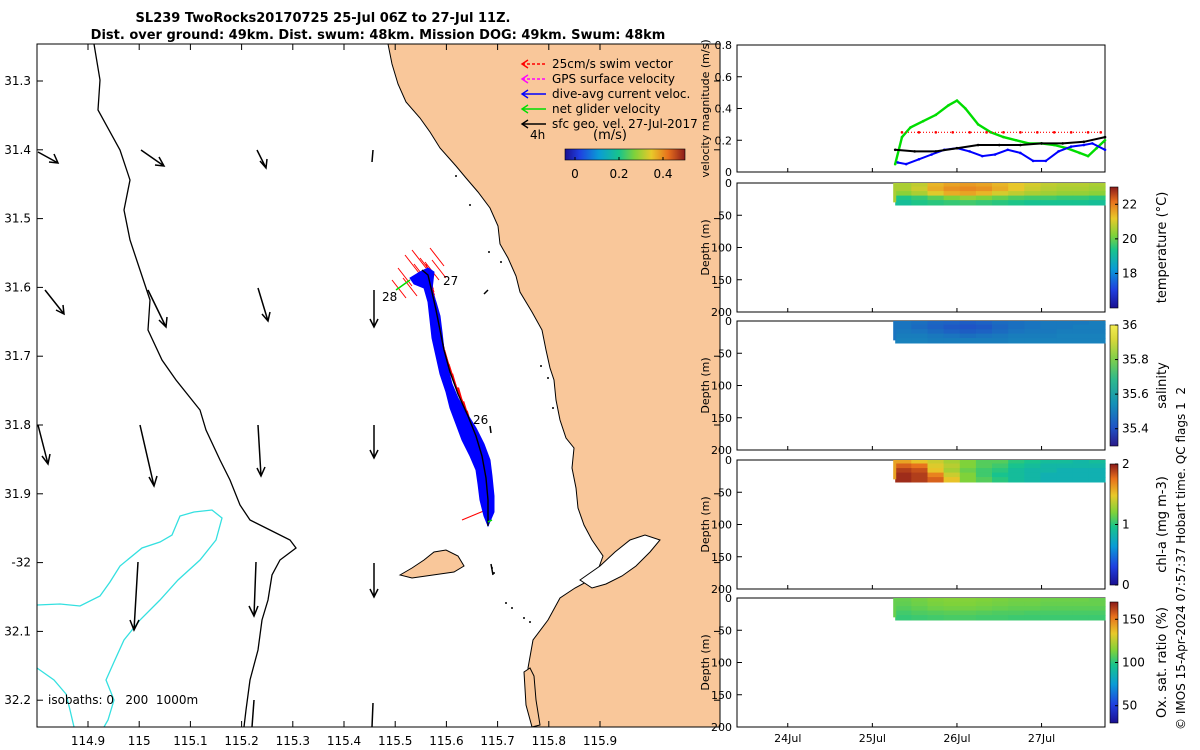 The width and height of the screenshot is (1200, 750). I want to click on land-rottnest-island, so click(431, 564).